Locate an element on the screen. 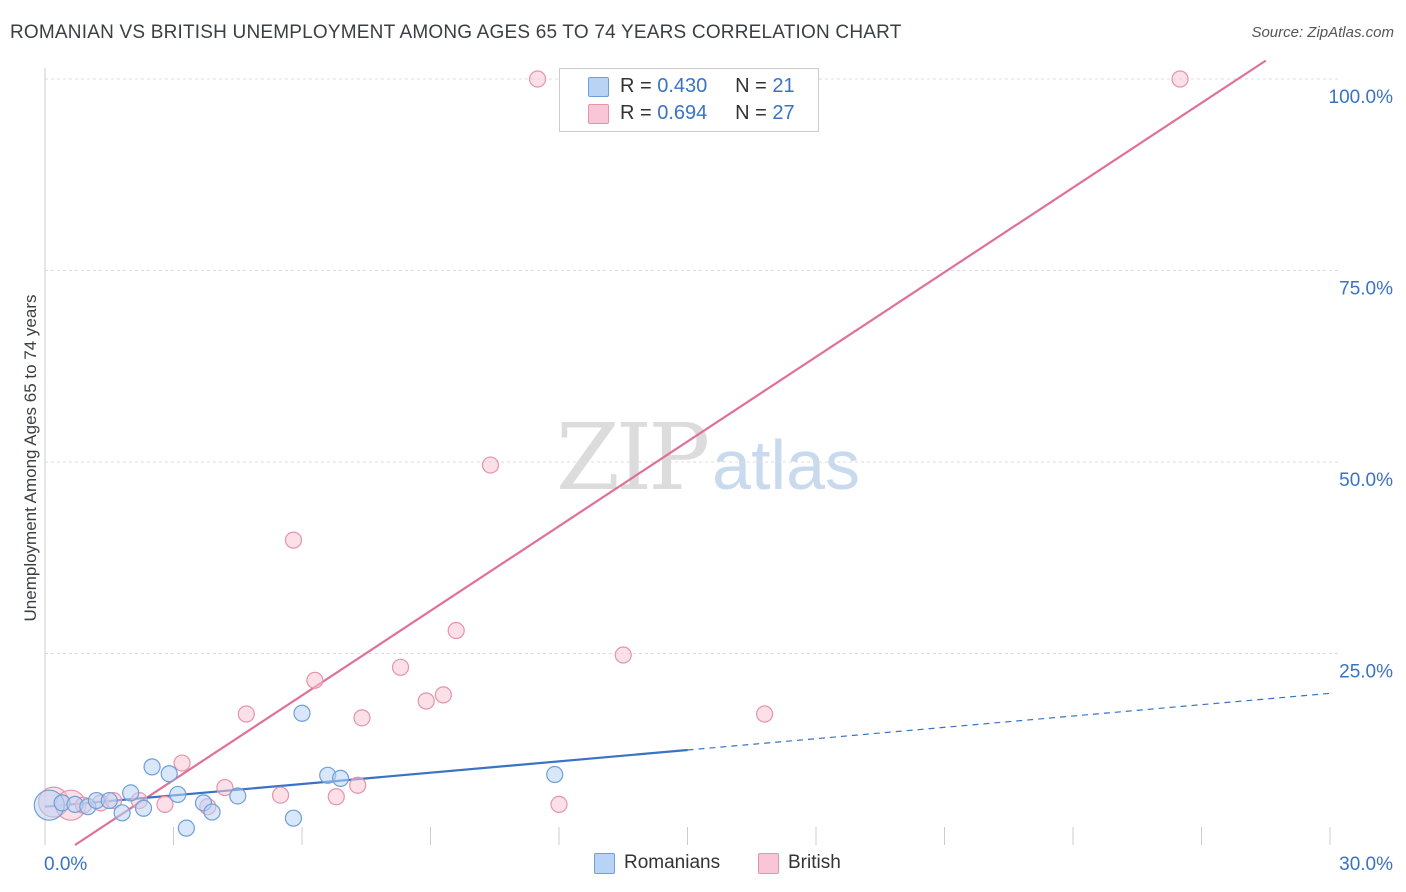 Image resolution: width=1406 pixels, height=892 pixels. x-tick-label-0: 0.0% is located at coordinates (65, 864).